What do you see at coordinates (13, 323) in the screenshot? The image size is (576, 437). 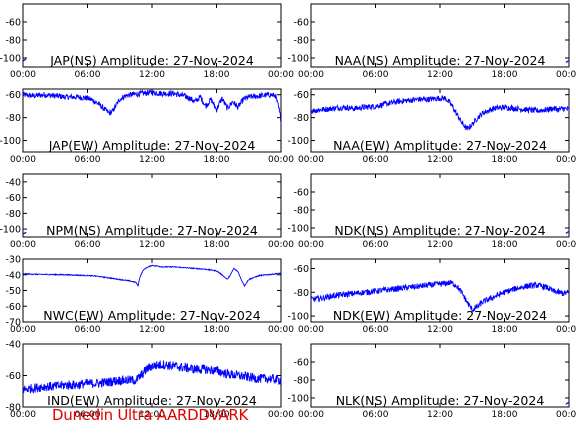 I see `y-tick-label: -70` at bounding box center [13, 323].